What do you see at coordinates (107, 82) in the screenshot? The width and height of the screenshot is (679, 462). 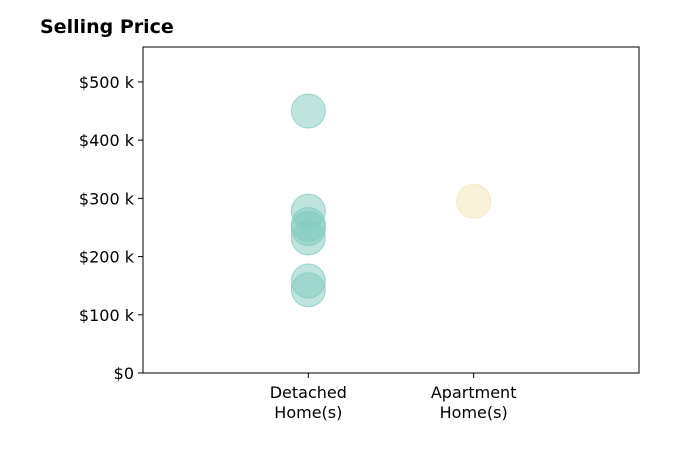 I see `y-tick-label: $500 k` at bounding box center [107, 82].